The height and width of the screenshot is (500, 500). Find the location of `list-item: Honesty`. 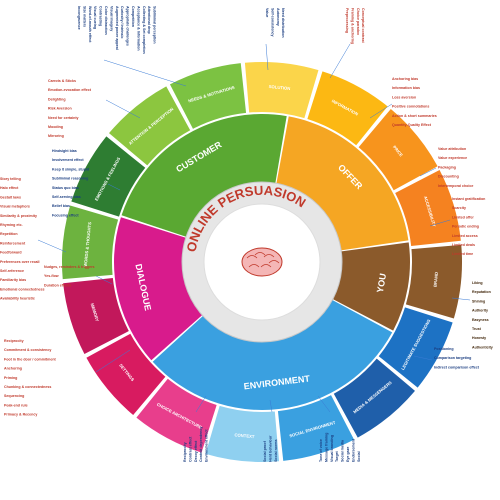

list-item: Honesty is located at coordinates (479, 338).